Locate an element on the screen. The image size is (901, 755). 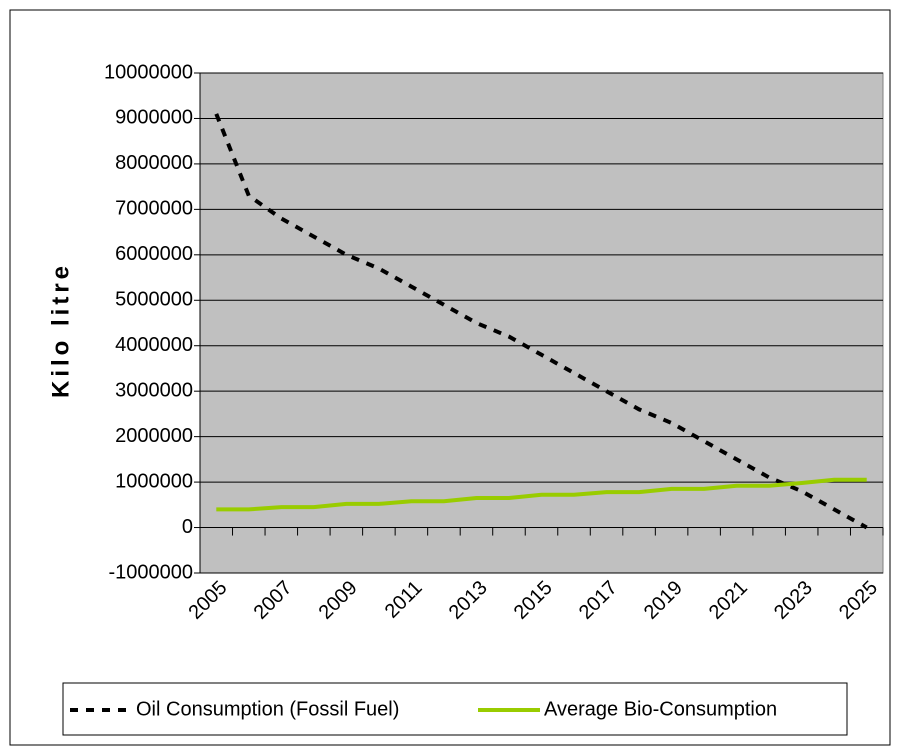
y-tick-label: 0 is located at coordinates (187, 527).